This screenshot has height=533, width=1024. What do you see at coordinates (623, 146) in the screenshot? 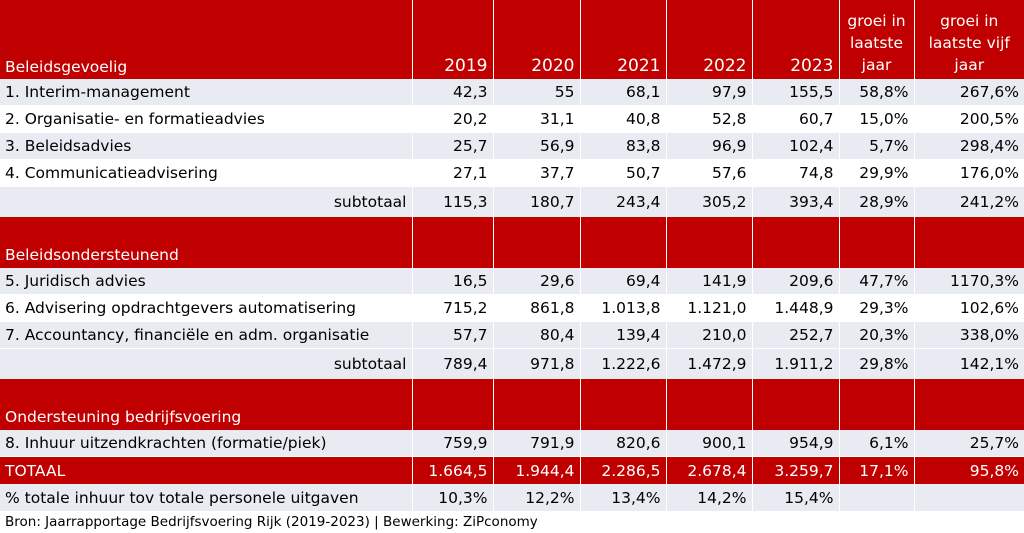
I see `cell: 83,8` at bounding box center [623, 146].